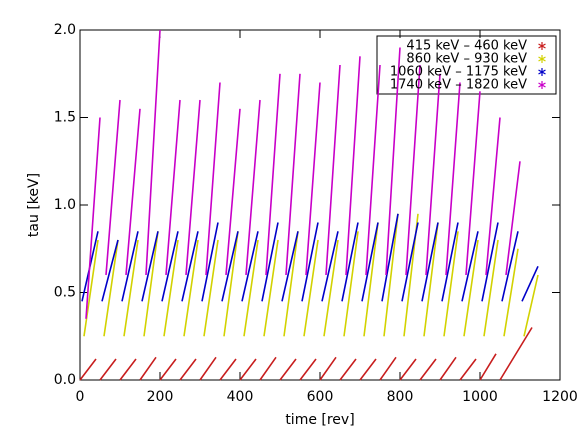  I want to click on legend-label: 1740 keV – 1820 keV, so click(458, 85).